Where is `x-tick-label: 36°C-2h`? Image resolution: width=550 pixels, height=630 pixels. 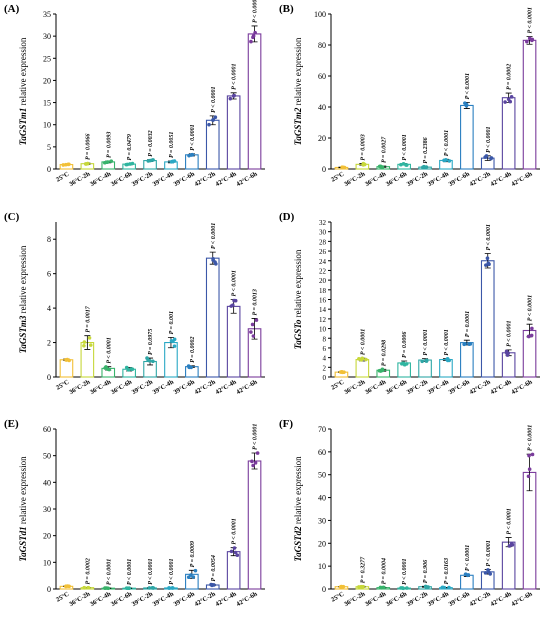
x-tick-label: 36°C-2h is located at coordinates (355, 599).